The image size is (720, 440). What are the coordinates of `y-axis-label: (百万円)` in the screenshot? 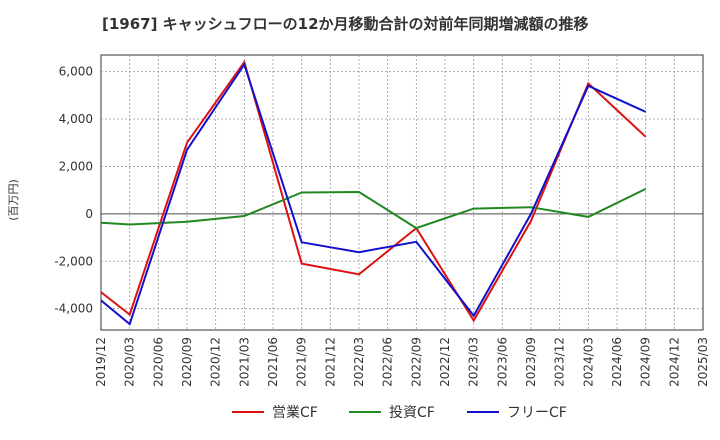 It's located at (13, 200).